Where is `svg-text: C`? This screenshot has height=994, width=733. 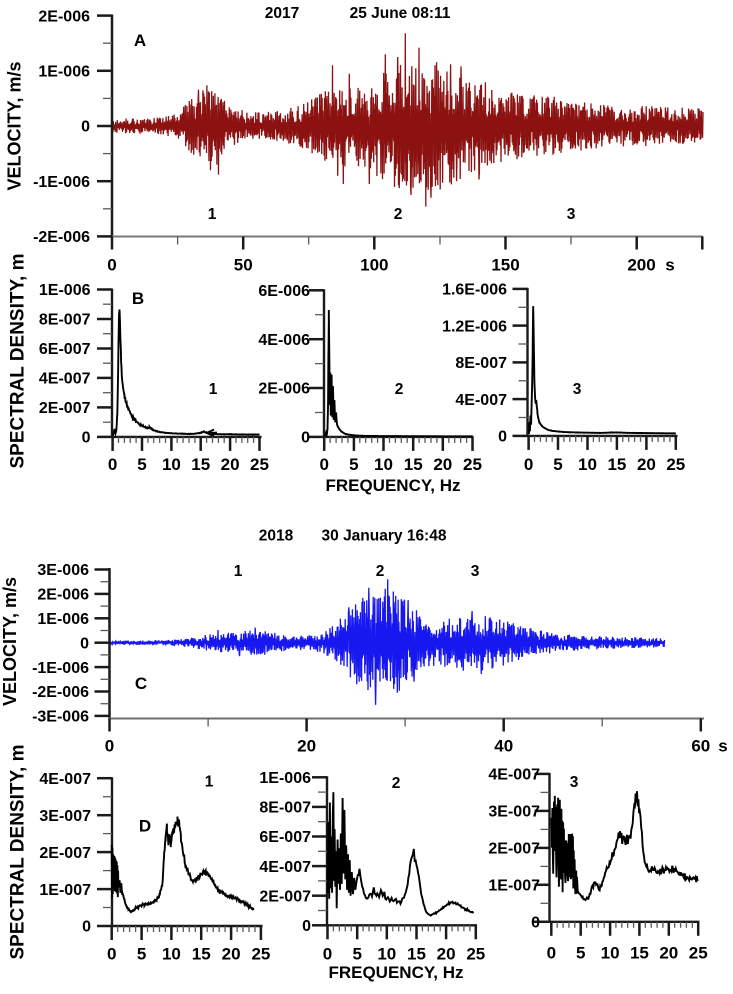
svg-text: C is located at coordinates (141, 683).